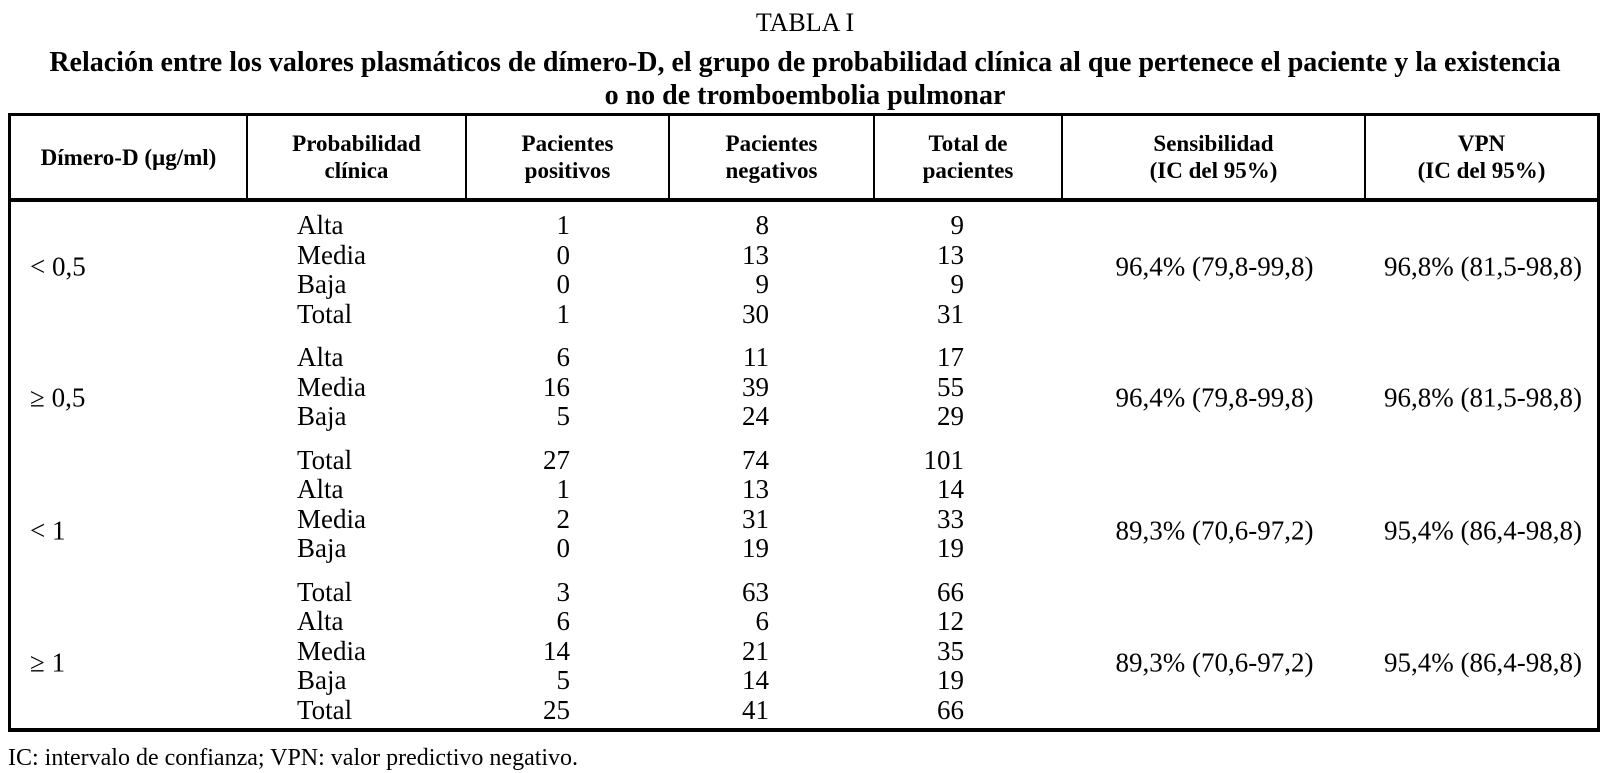 The width and height of the screenshot is (1610, 773). Describe the element at coordinates (1214, 157) in the screenshot. I see `header-sensibilidad: Sensibilidad (IC del 95%)` at that location.